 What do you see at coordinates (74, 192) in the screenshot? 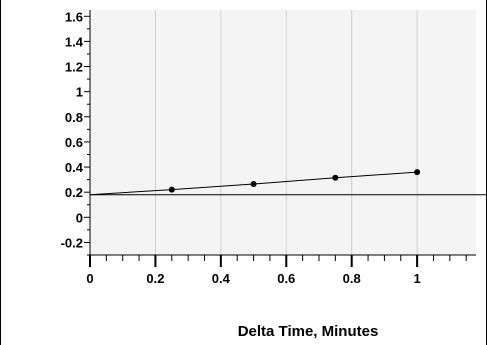
I see `y-tick-label: 0.2` at bounding box center [74, 192].